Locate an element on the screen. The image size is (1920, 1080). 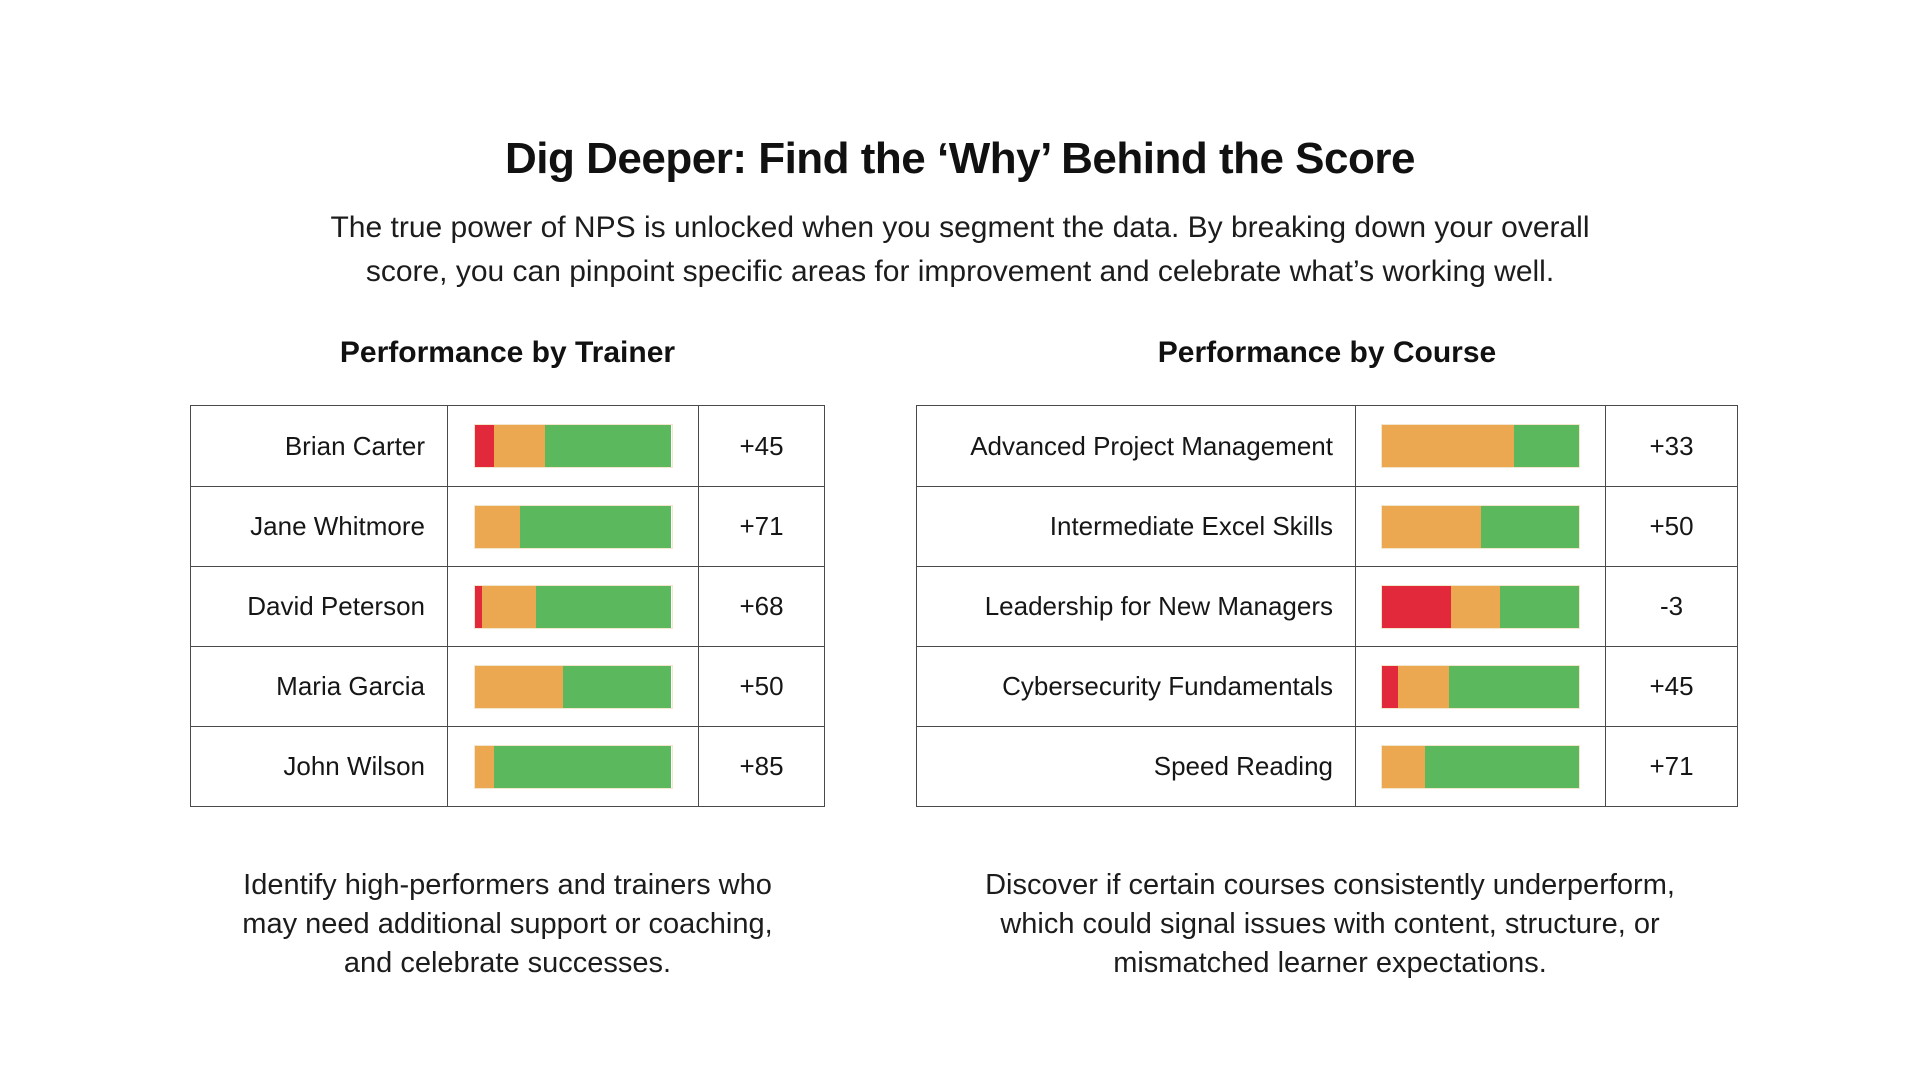
caption-line: may need additional support or coaching, is located at coordinates (507, 924).